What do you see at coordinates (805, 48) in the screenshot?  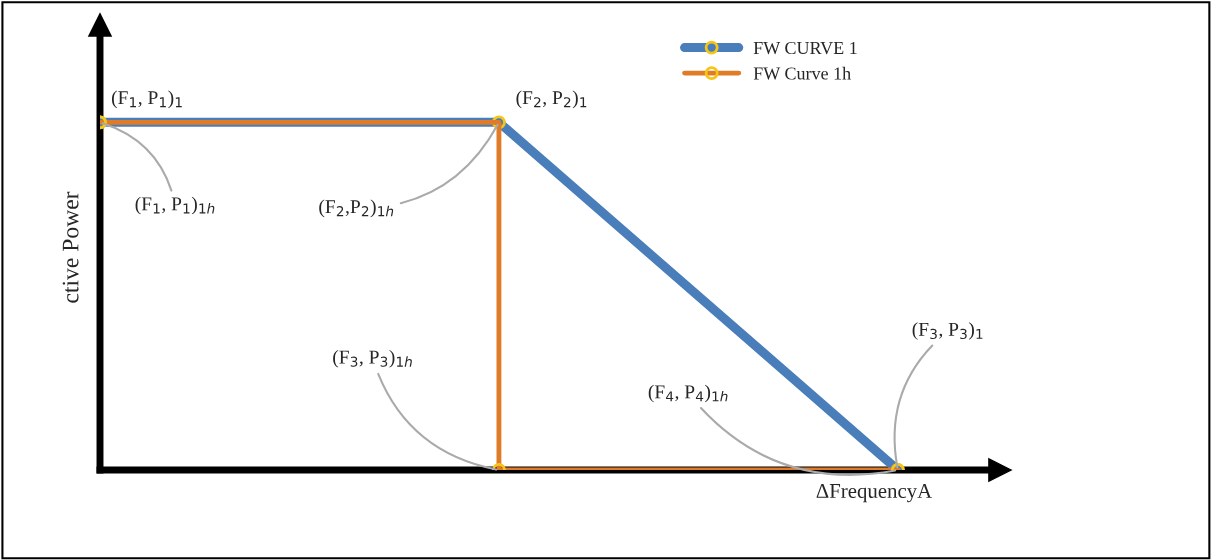 I see `legend-label: FW CURVE 1` at bounding box center [805, 48].